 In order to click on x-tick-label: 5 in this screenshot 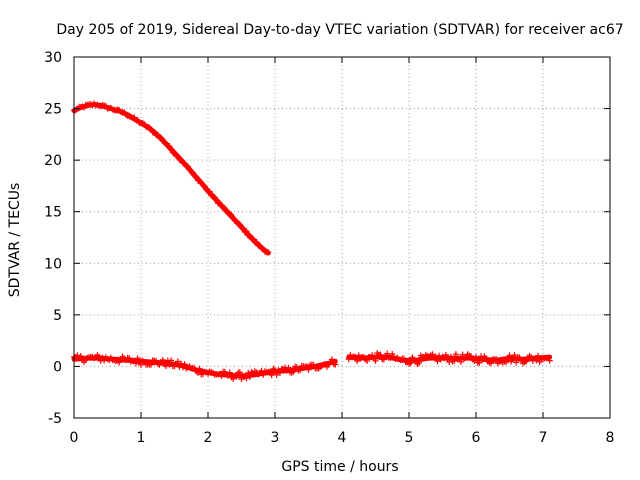, I will do `click(409, 438)`.